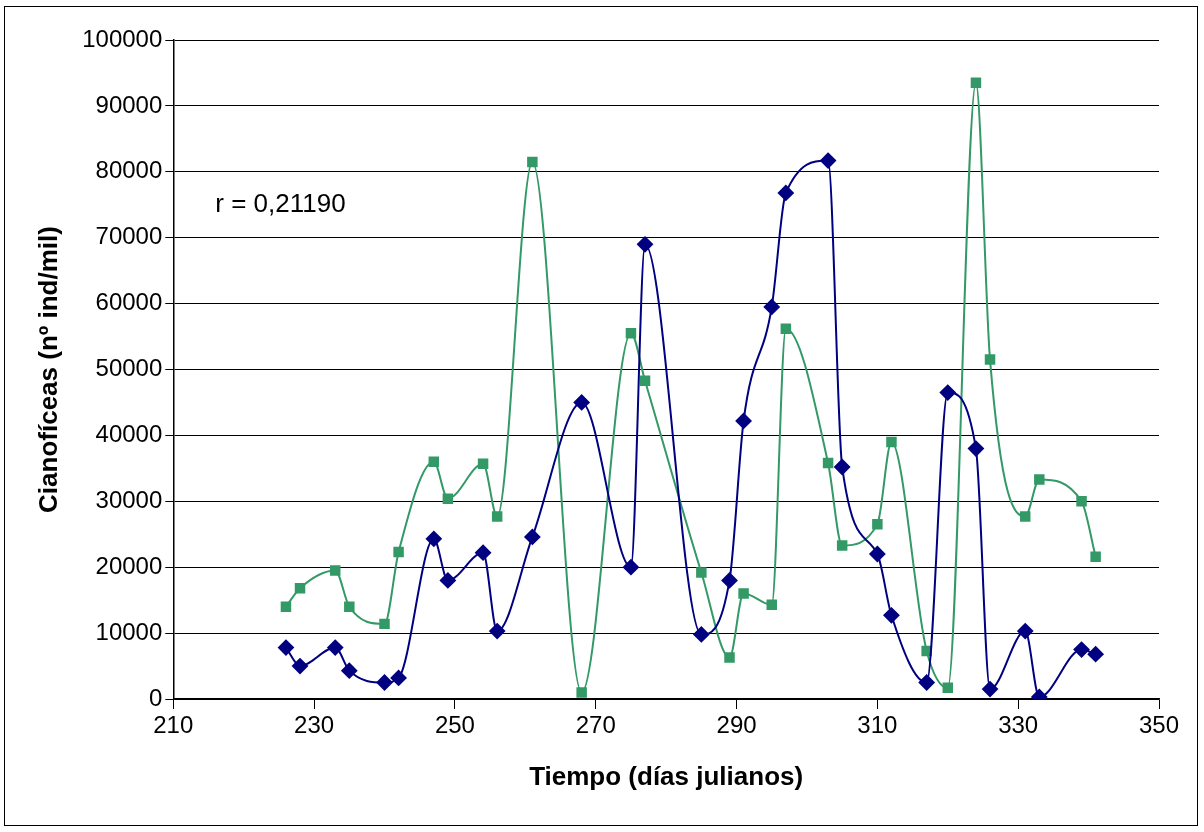 The height and width of the screenshot is (832, 1204). Describe the element at coordinates (47, 369) in the screenshot. I see `y-axis-title: Cianofíceas (nº ind/mil)` at that location.